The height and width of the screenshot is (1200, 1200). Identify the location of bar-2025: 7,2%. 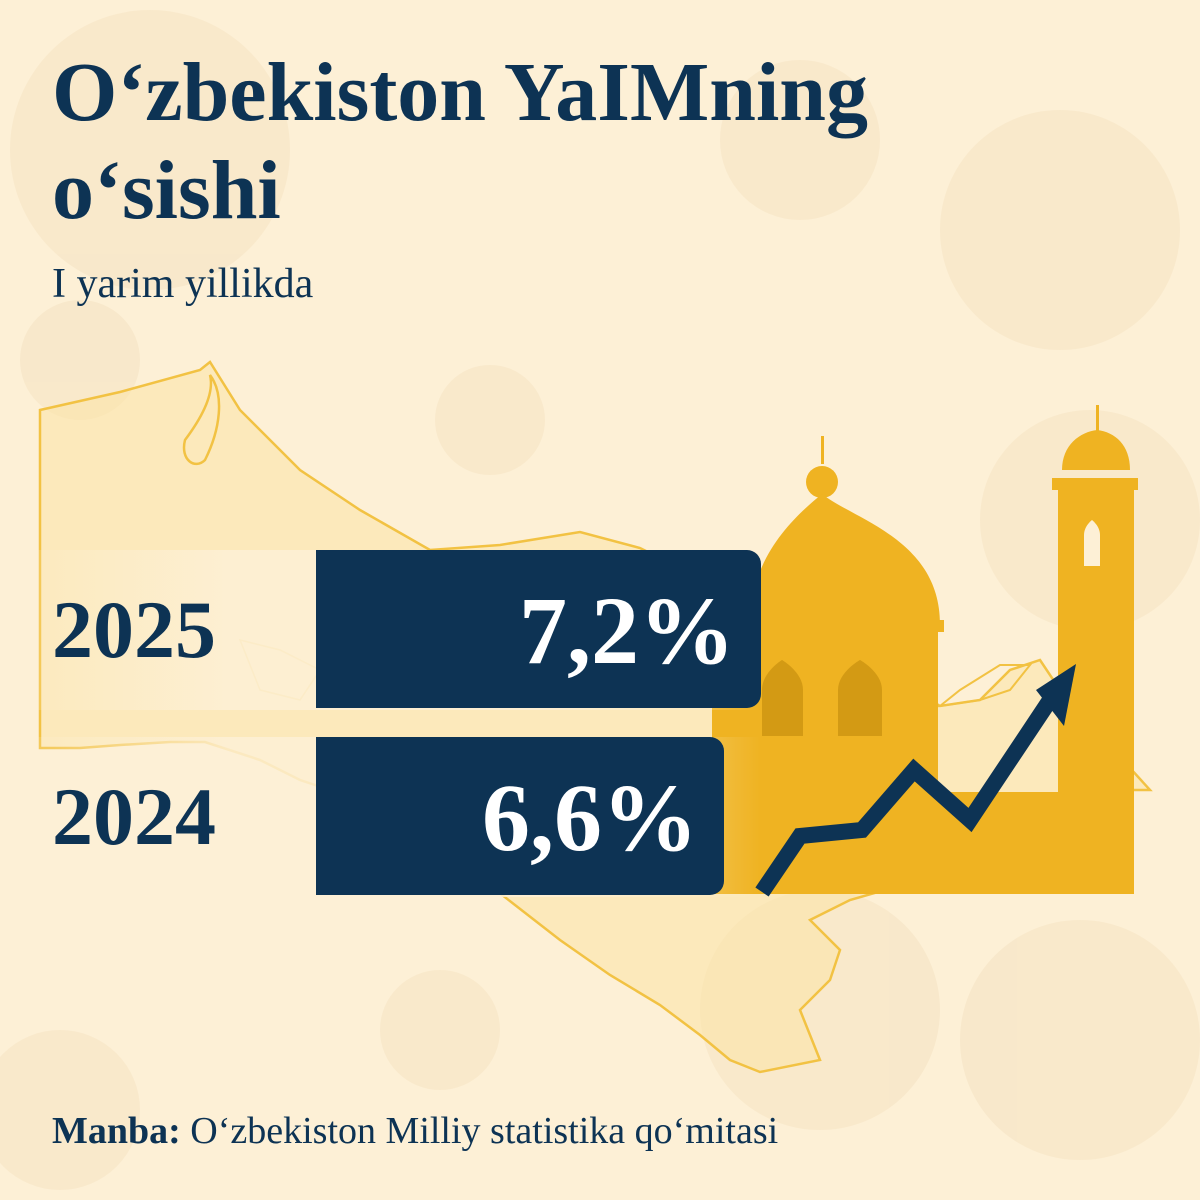
(538, 629).